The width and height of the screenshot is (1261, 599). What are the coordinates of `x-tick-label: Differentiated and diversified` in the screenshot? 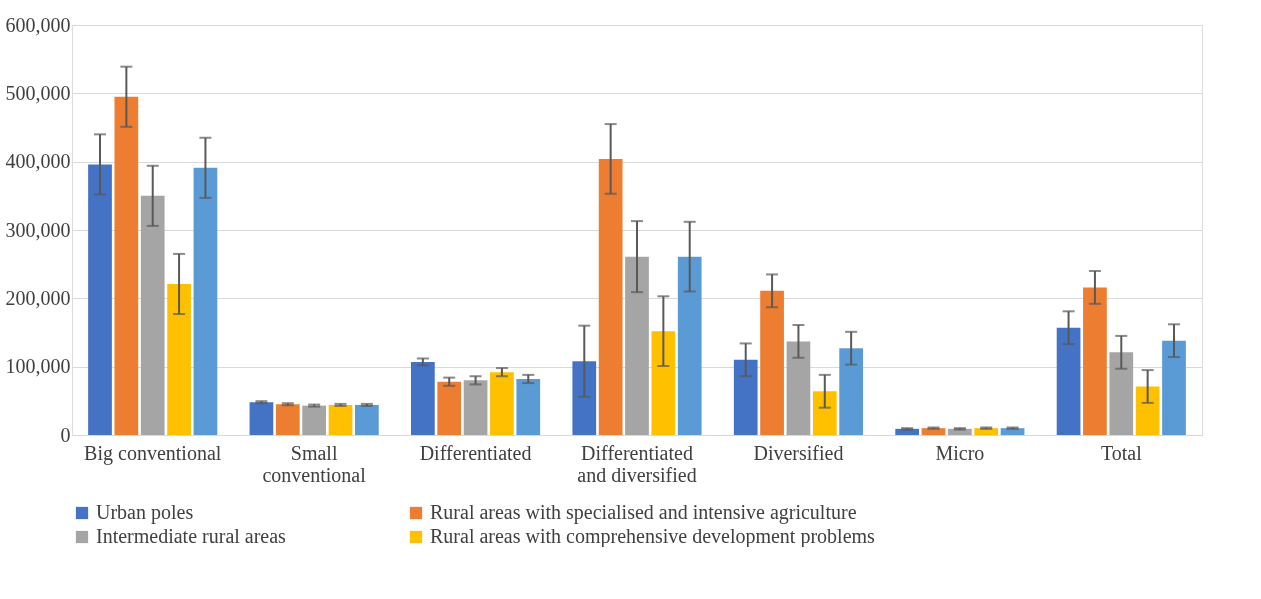 It's located at (637, 463).